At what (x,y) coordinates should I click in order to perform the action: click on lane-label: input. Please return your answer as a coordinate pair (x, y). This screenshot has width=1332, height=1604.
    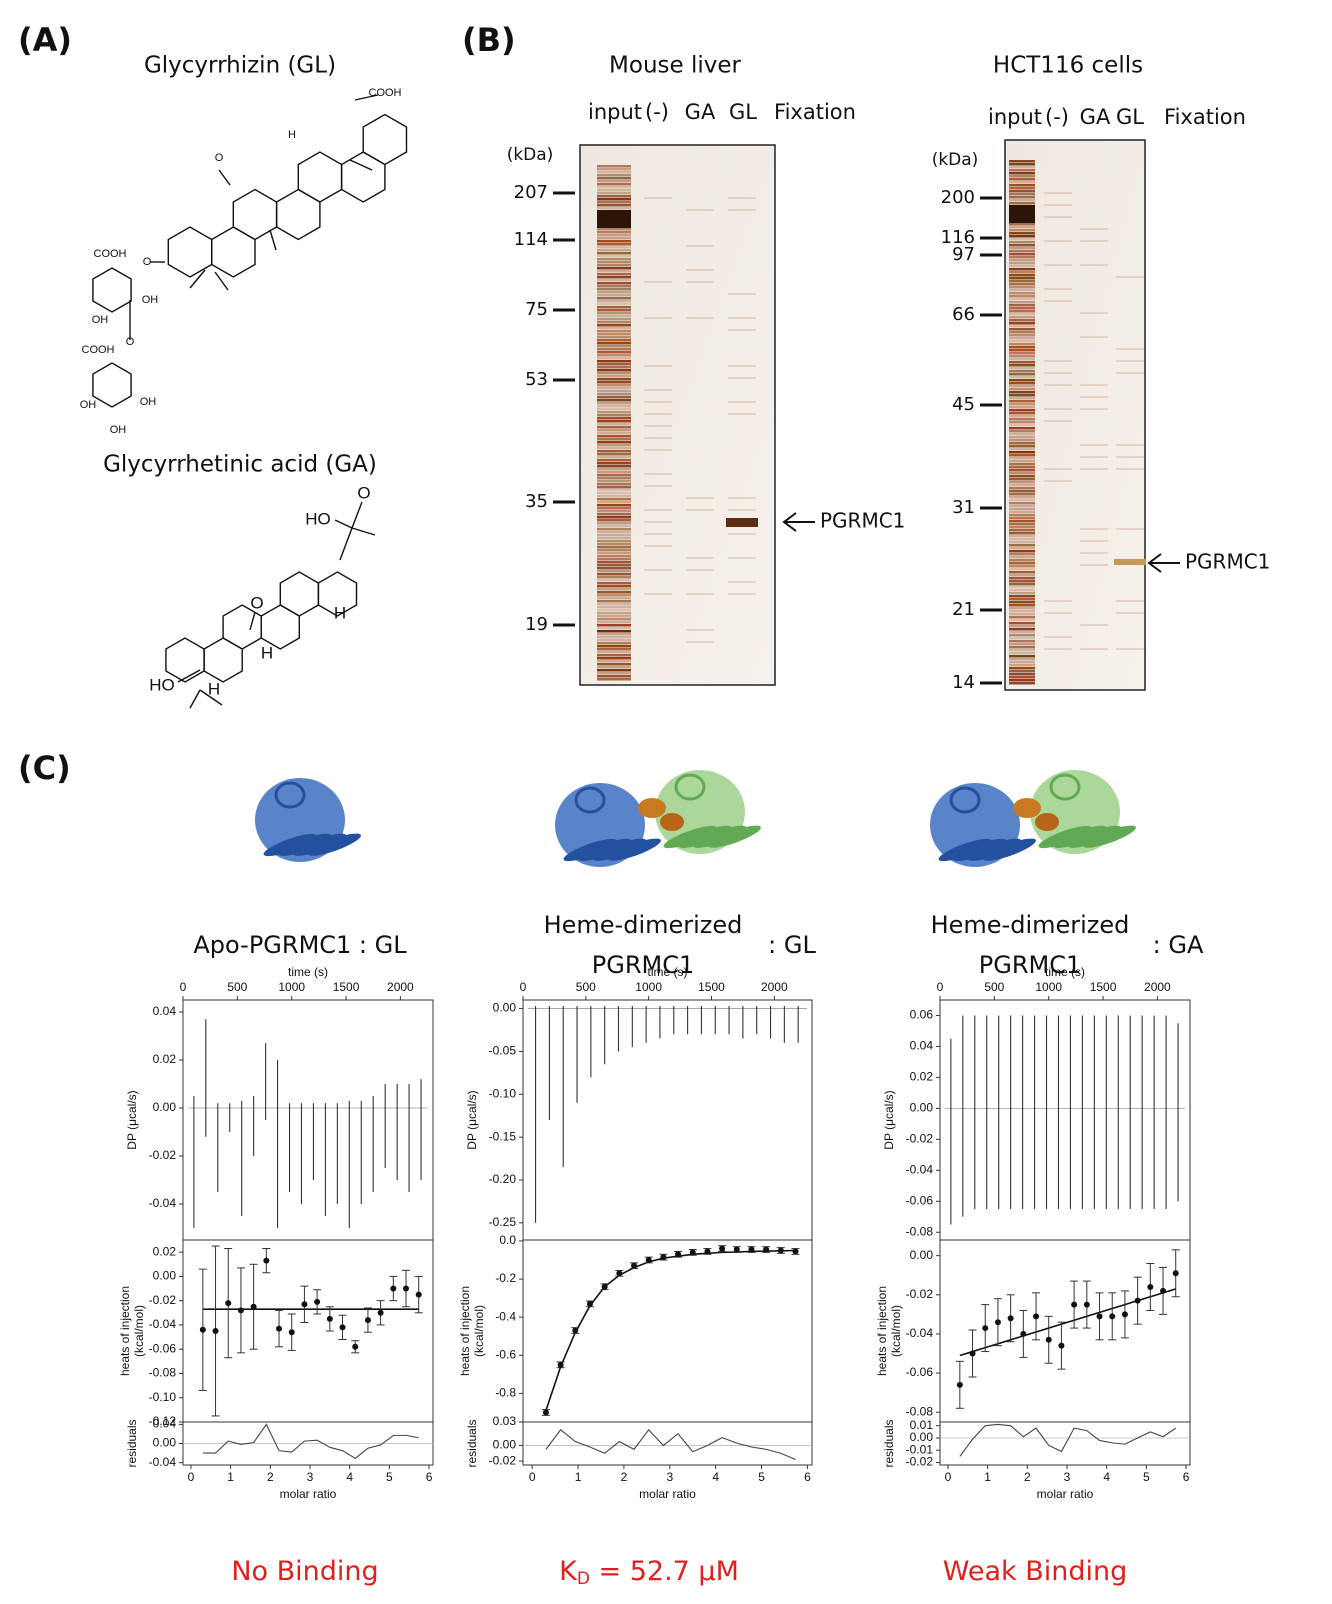
    Looking at the image, I should click on (1015, 117).